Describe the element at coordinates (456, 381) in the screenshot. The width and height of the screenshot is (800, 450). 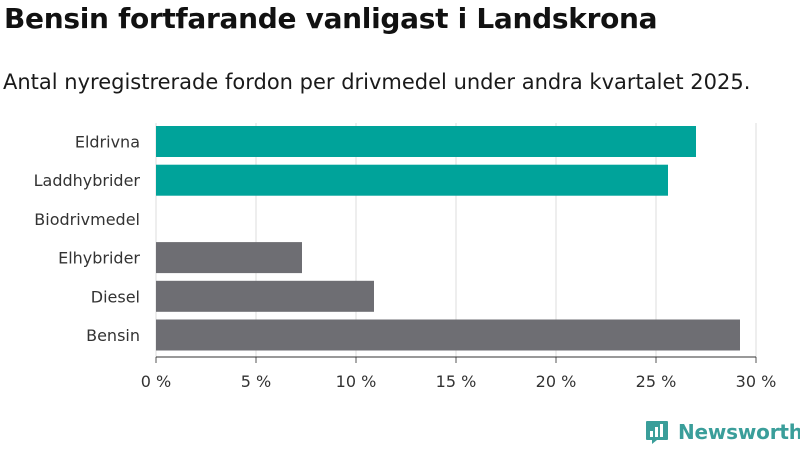
I see `x-tick-label: 15 %` at that location.